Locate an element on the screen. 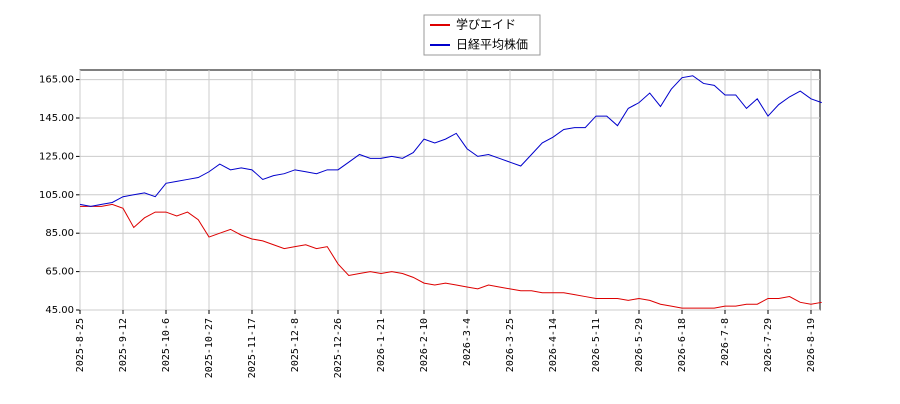 The image size is (900, 404). x-tick-label: 2025-10-27 is located at coordinates (209, 348).